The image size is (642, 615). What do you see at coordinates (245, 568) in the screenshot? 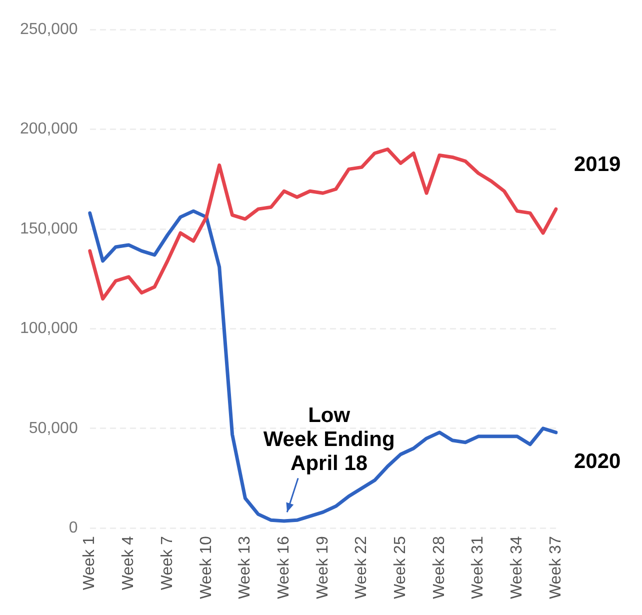
I see `x-tick-label: Week 13` at bounding box center [245, 568].